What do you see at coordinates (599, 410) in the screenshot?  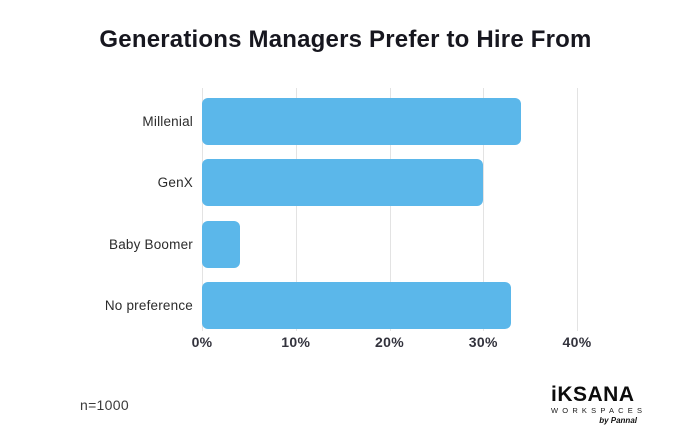 I see `logo-subtitle-text: WORKSPACES` at bounding box center [599, 410].